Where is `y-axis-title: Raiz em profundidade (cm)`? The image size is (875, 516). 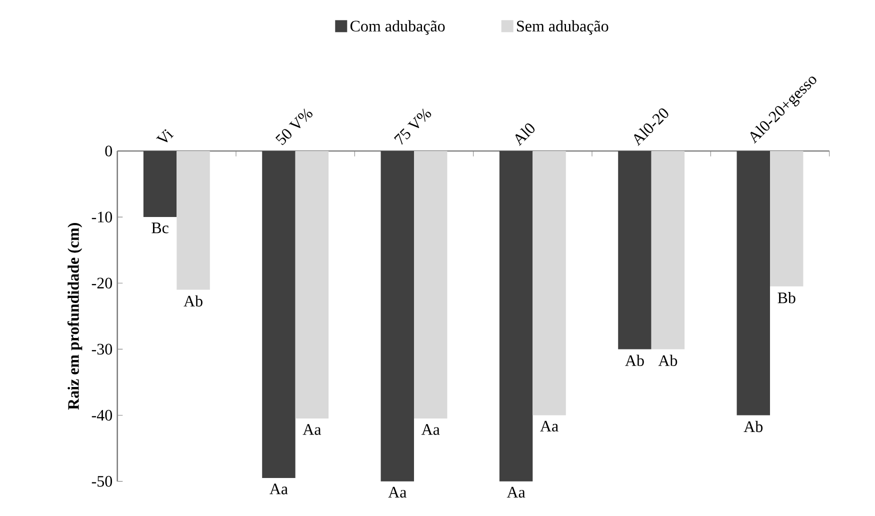
y-axis-title: Raiz em profundidade (cm) is located at coordinates (74, 316).